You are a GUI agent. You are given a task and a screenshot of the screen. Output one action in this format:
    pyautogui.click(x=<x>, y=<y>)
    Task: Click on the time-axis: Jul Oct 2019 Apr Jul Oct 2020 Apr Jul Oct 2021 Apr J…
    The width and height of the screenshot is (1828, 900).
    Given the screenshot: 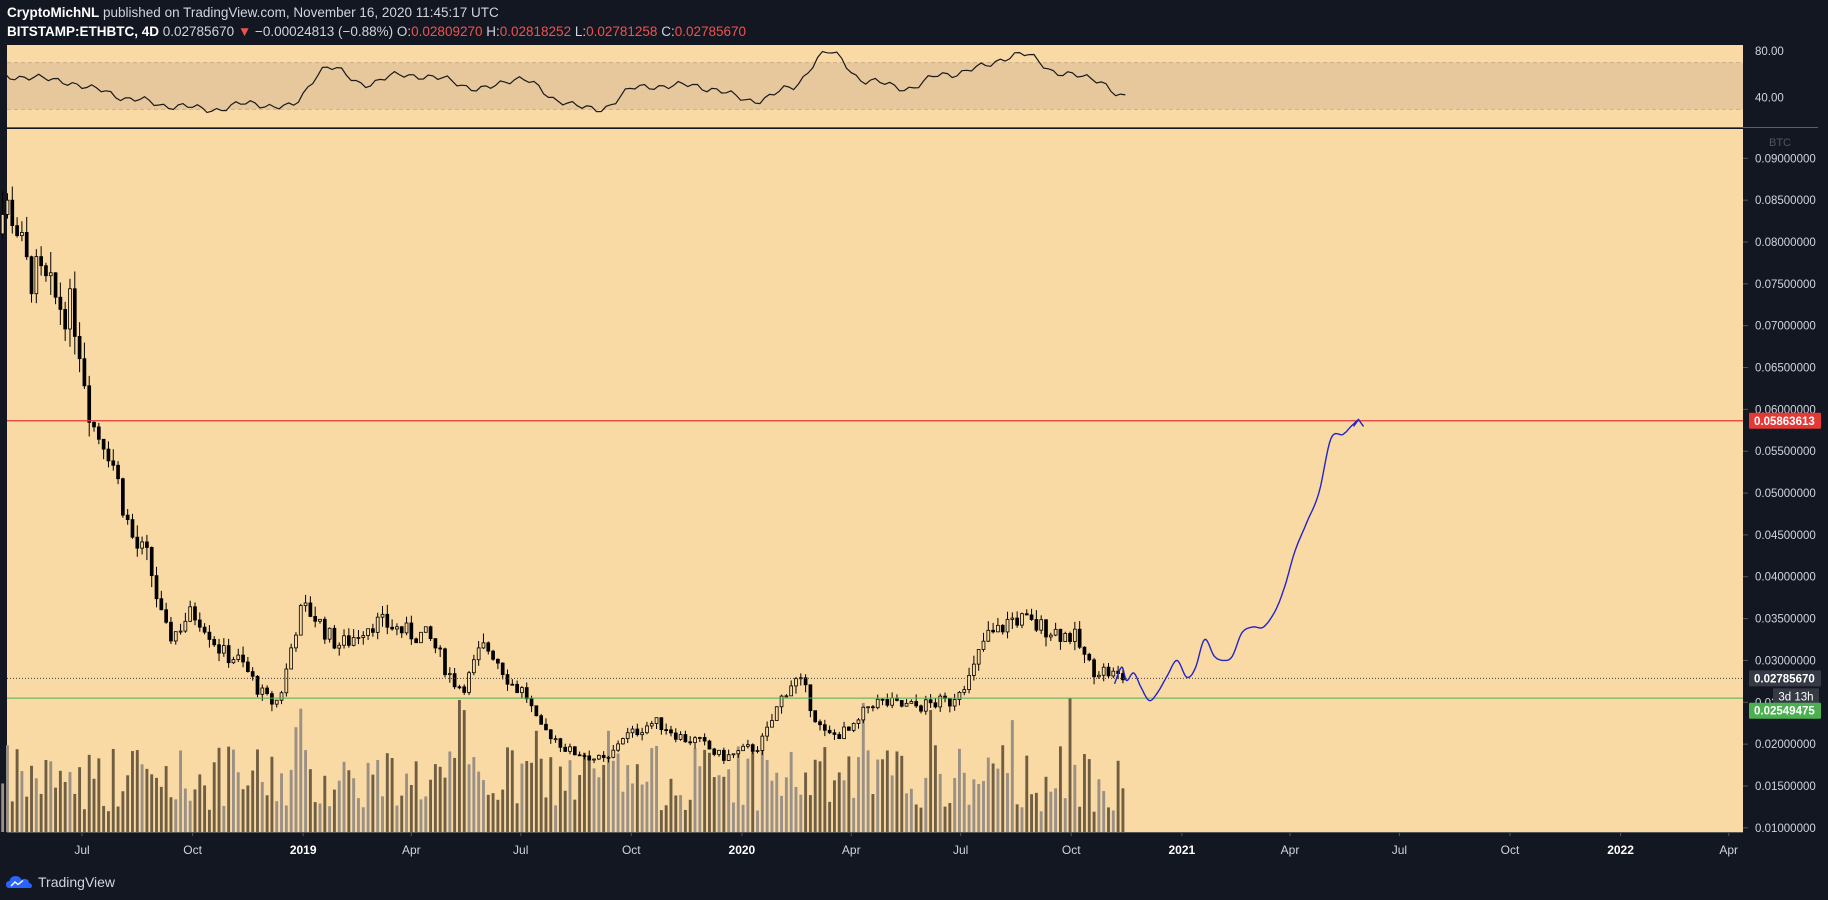 What is the action you would take?
    pyautogui.click(x=906, y=844)
    